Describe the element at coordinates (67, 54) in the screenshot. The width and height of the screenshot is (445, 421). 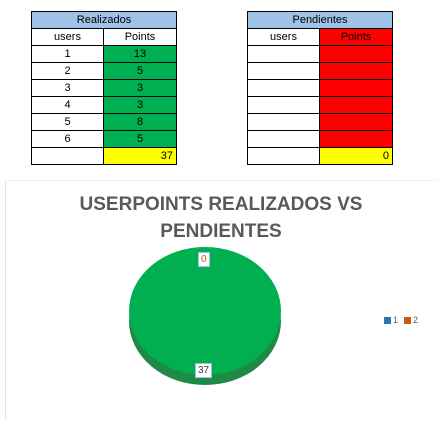
I see `user-cell: 1` at that location.